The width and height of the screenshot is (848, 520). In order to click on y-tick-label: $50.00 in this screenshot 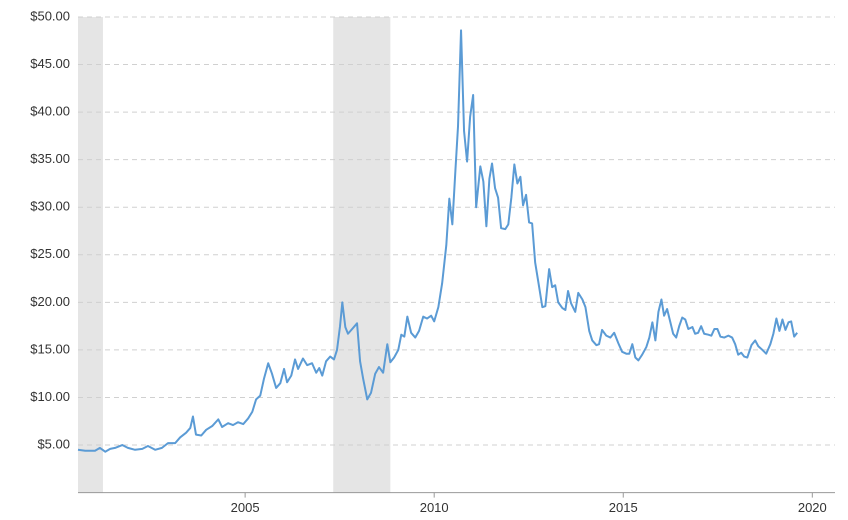, I will do `click(50, 15)`.